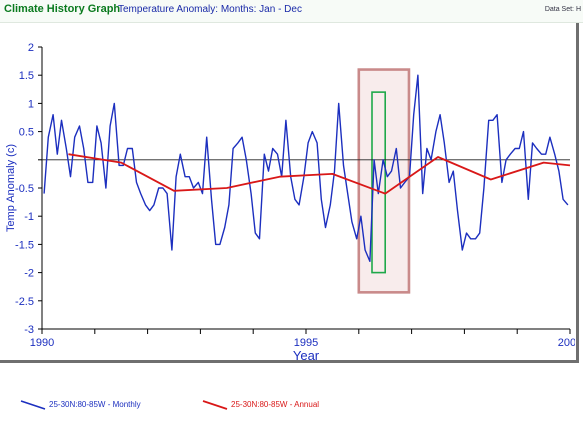  What do you see at coordinates (42, 343) in the screenshot?
I see `x-tick-label: 1990` at bounding box center [42, 343].